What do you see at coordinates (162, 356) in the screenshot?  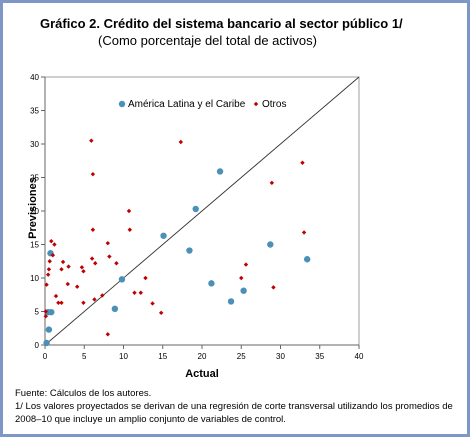 I see `x-tick-label: 15` at bounding box center [162, 356].